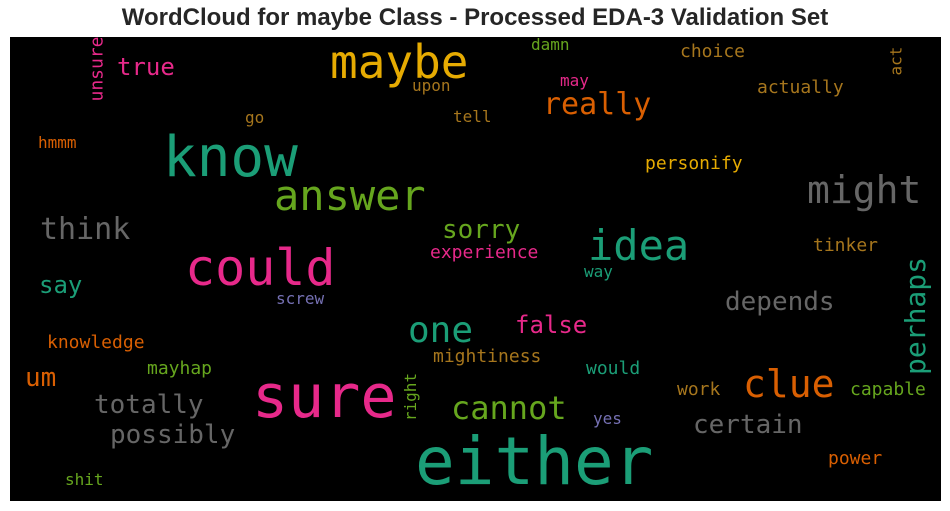 The width and height of the screenshot is (950, 511). What do you see at coordinates (472, 117) in the screenshot?
I see `word-tell: tell` at bounding box center [472, 117].